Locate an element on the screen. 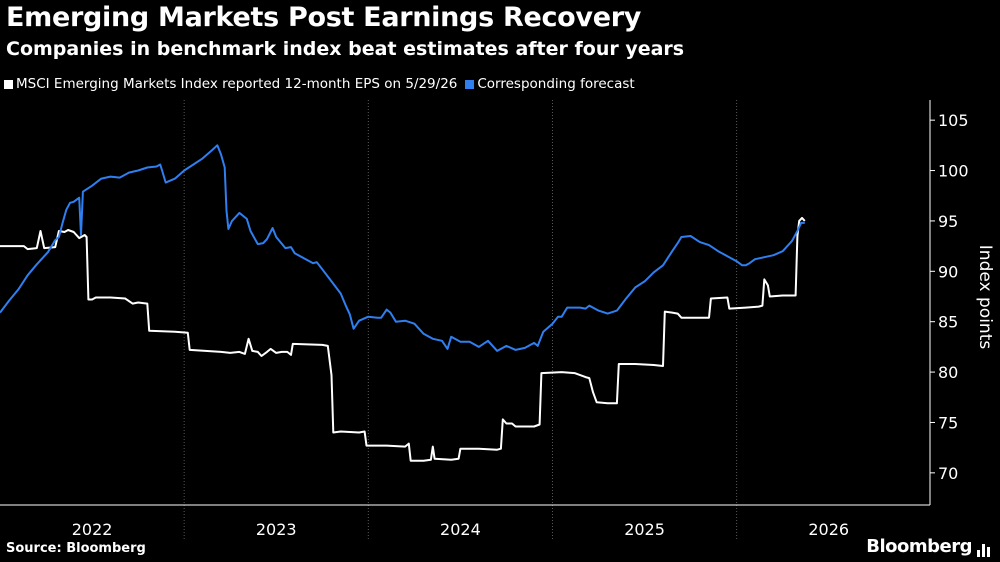  chart-title: Emerging Markets Post Earnings Recovery is located at coordinates (324, 17).